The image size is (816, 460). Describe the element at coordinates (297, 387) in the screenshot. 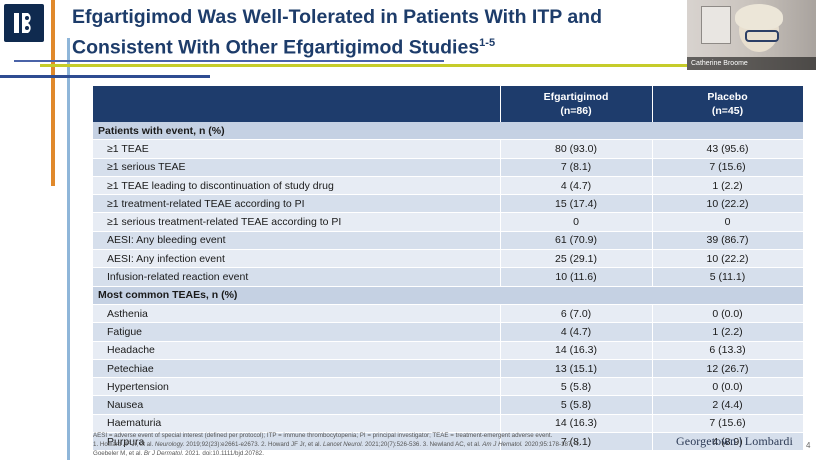

I see `row-label: Hypertension` at that location.